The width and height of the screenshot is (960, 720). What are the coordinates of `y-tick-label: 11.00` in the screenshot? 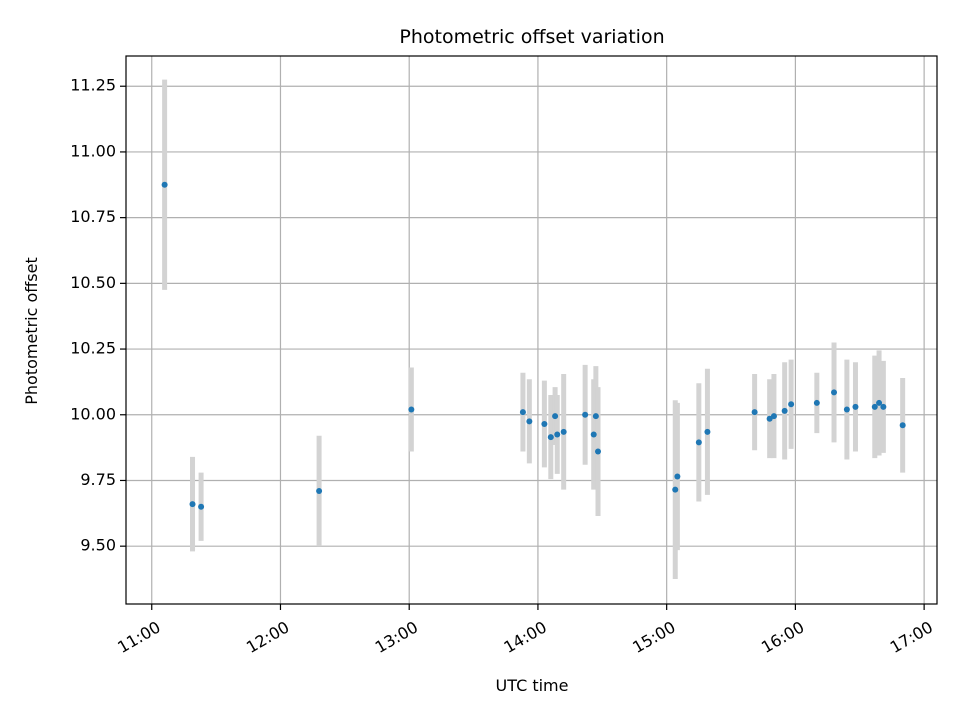 It's located at (93, 150).